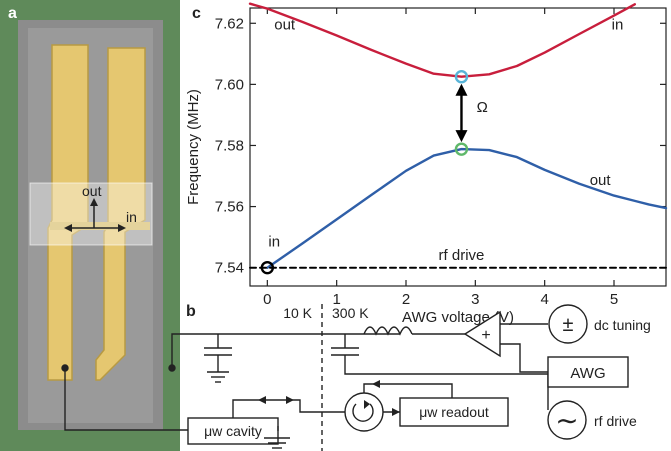  Describe the element at coordinates (376, 384) in the screenshot. I see `readout-arrow-head` at that location.